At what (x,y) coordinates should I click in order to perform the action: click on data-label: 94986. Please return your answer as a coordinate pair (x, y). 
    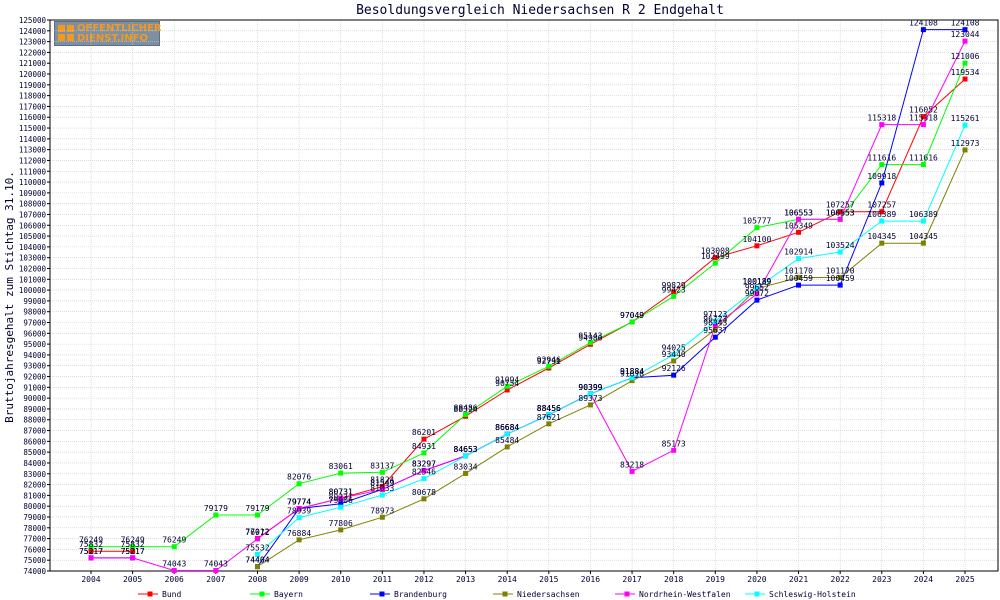
    Looking at the image, I should click on (590, 337).